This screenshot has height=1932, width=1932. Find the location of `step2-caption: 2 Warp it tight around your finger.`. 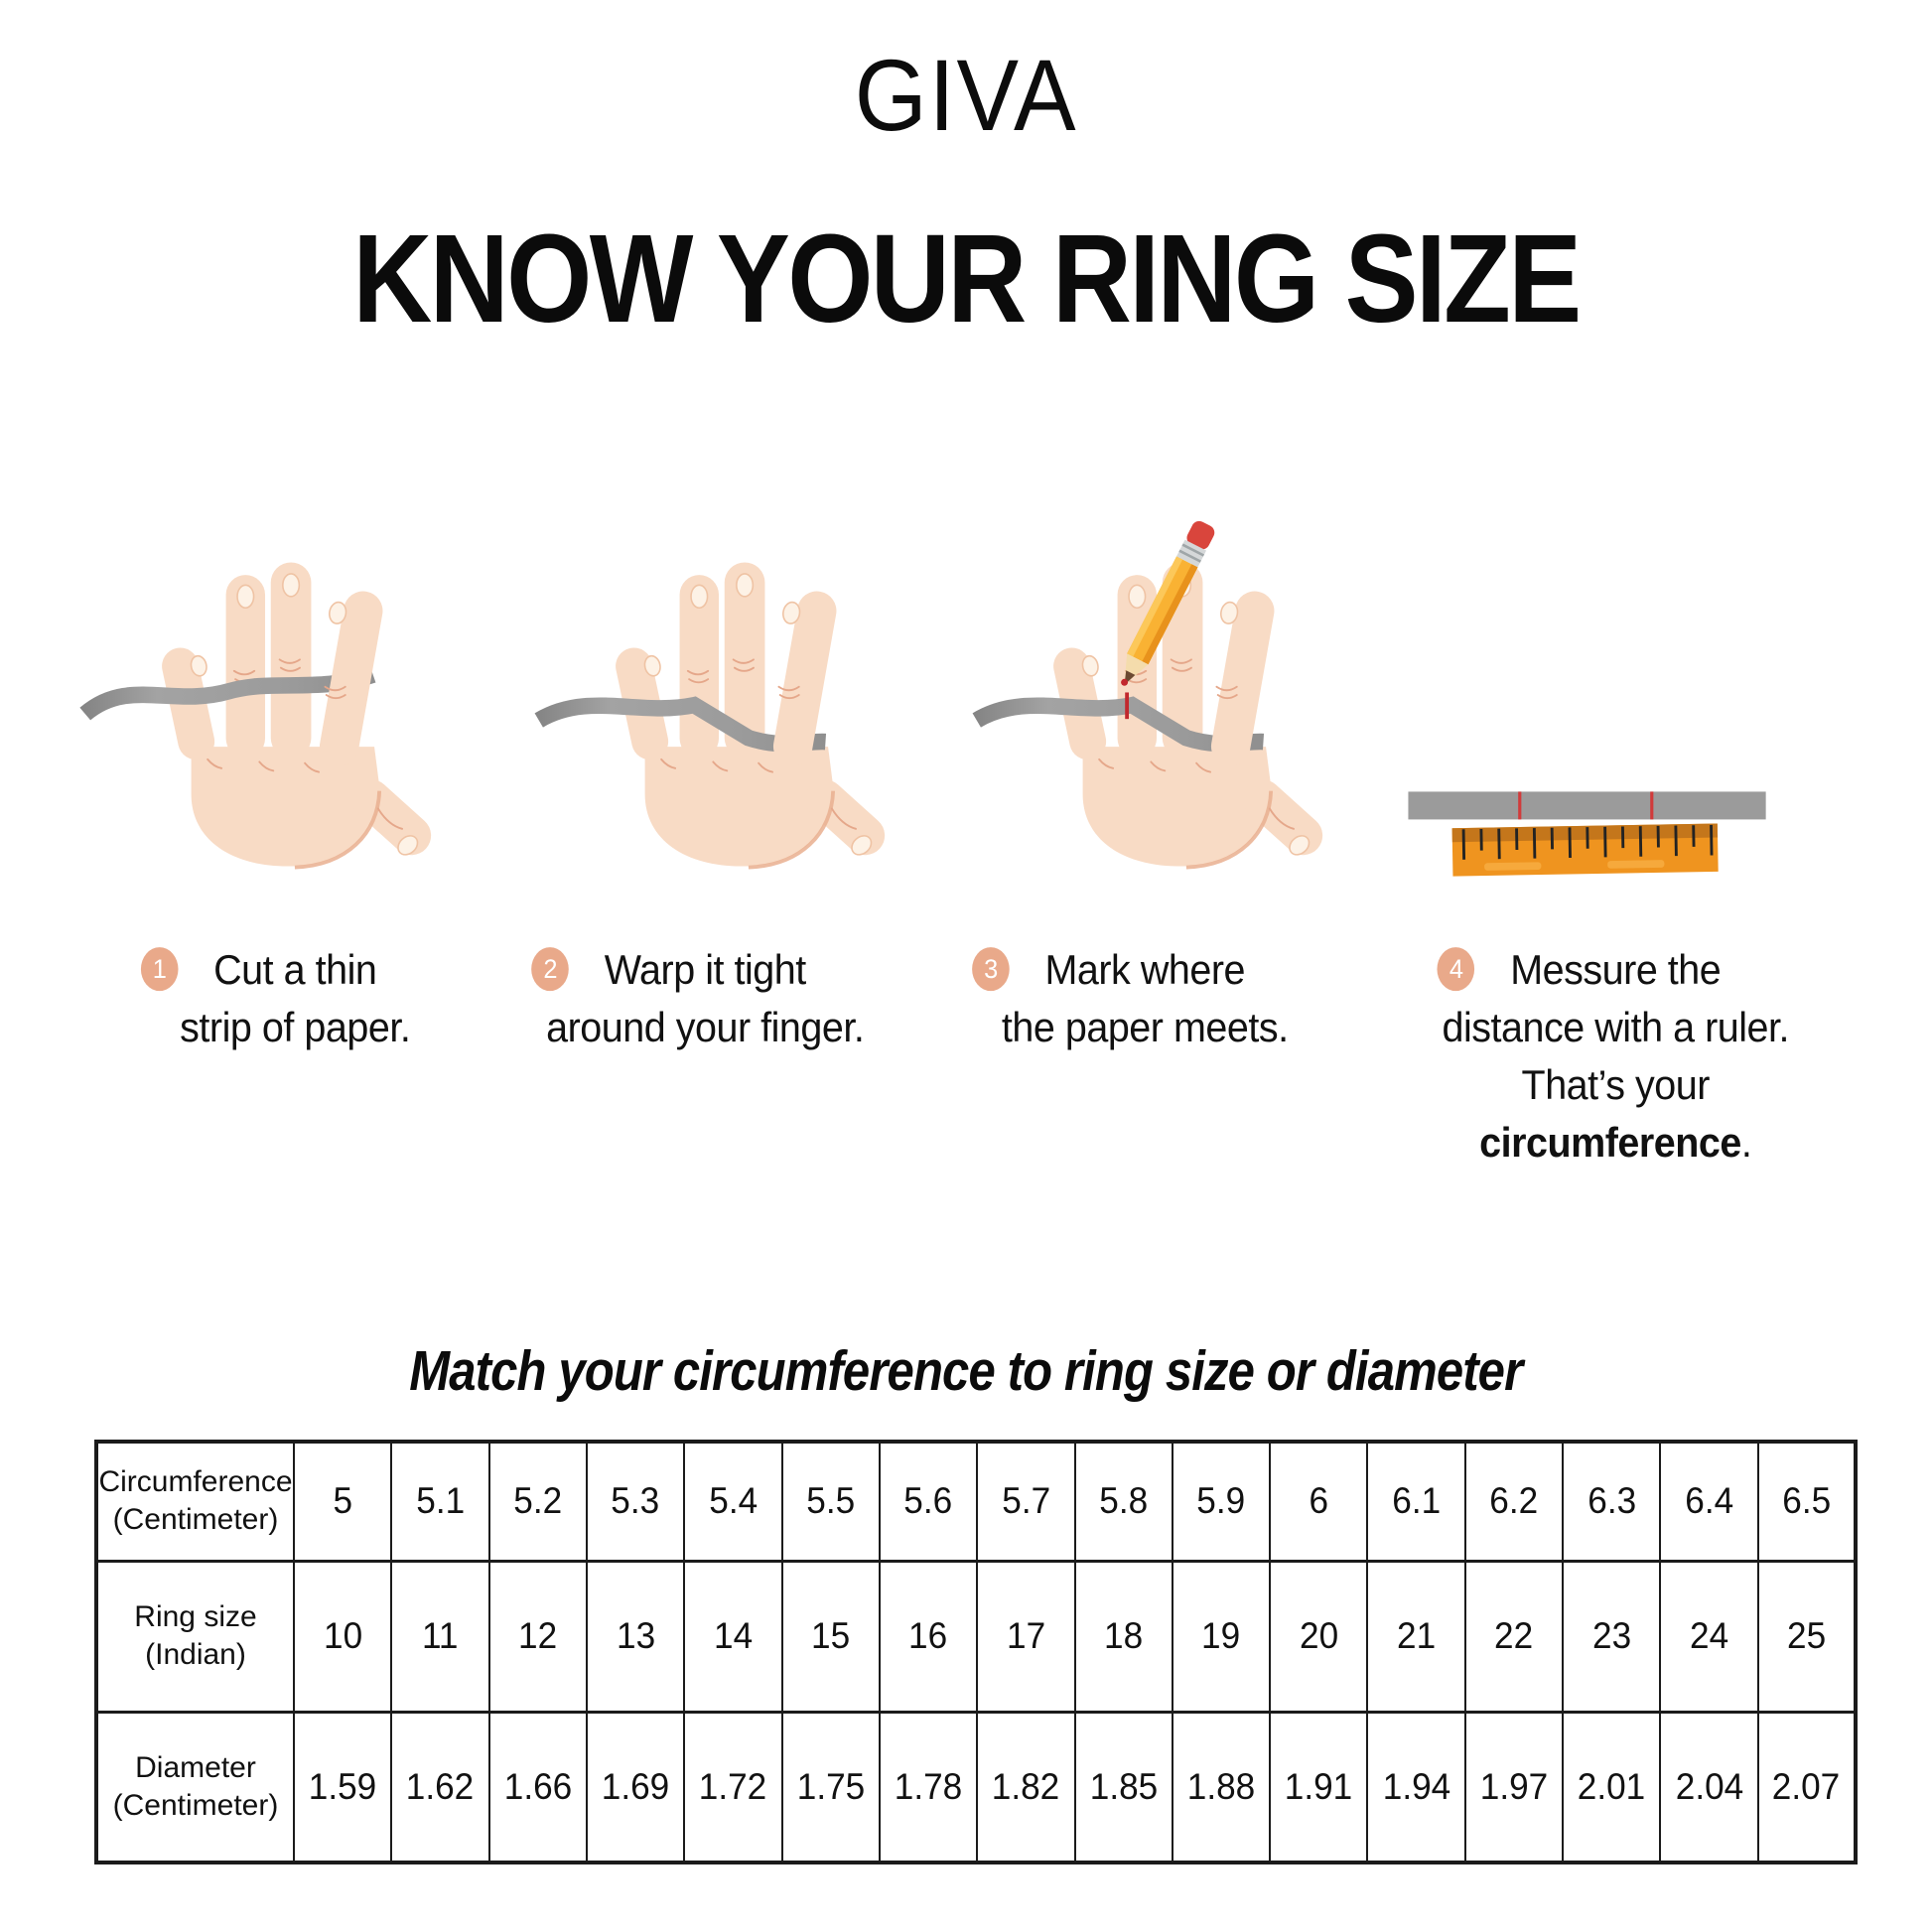

step2-caption: 2 Warp it tight around your finger. is located at coordinates (704, 999).